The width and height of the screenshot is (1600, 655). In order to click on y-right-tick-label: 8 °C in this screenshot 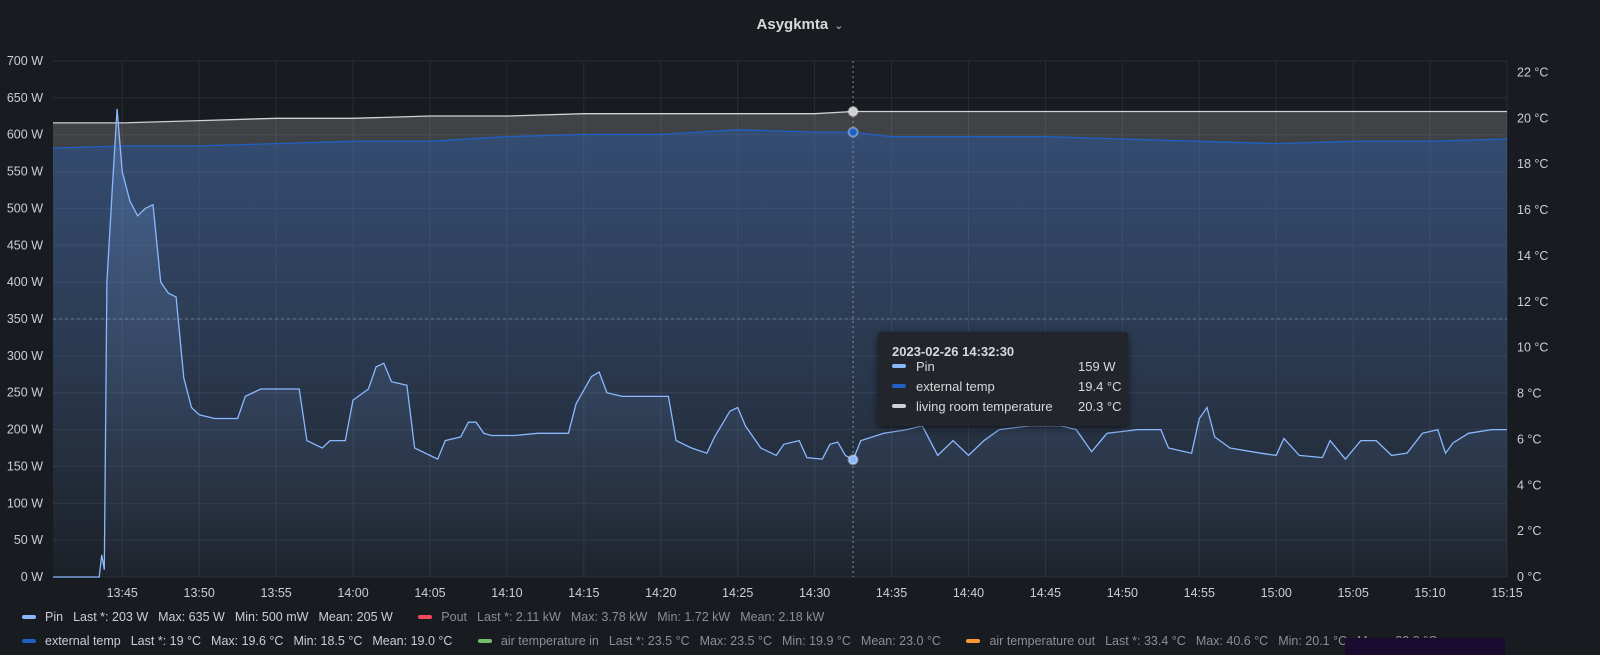, I will do `click(1529, 394)`.